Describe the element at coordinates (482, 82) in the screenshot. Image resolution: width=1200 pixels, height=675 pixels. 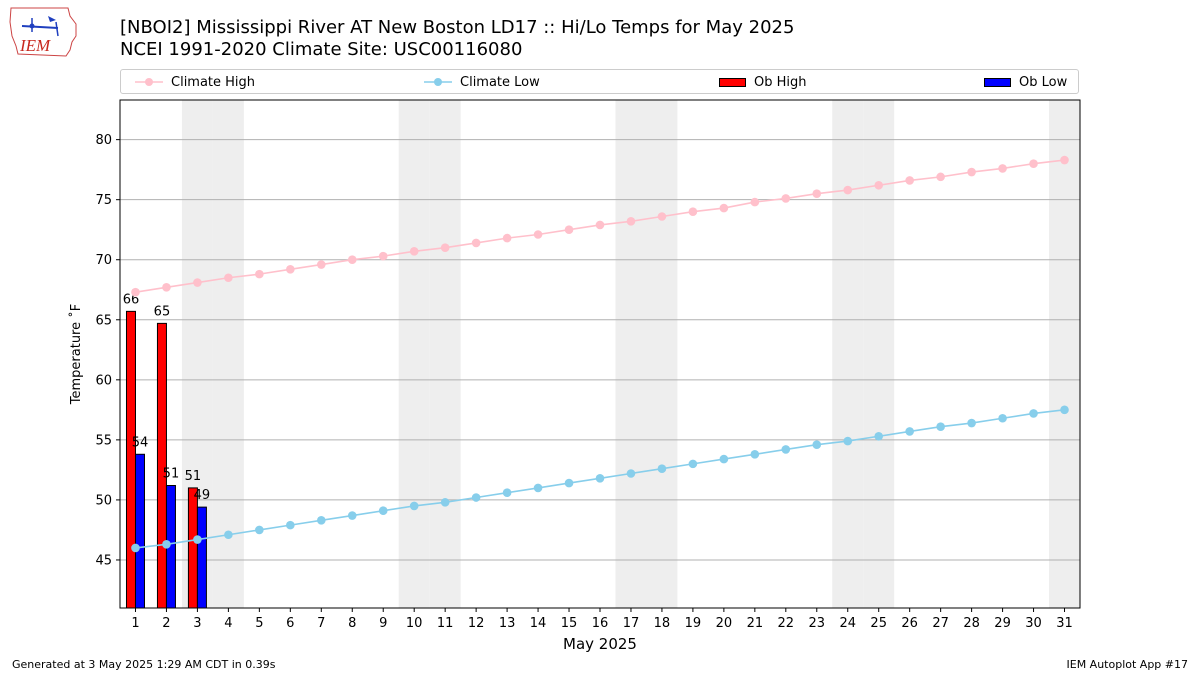
I see `legend-item-climate-low: Climate Low` at that location.